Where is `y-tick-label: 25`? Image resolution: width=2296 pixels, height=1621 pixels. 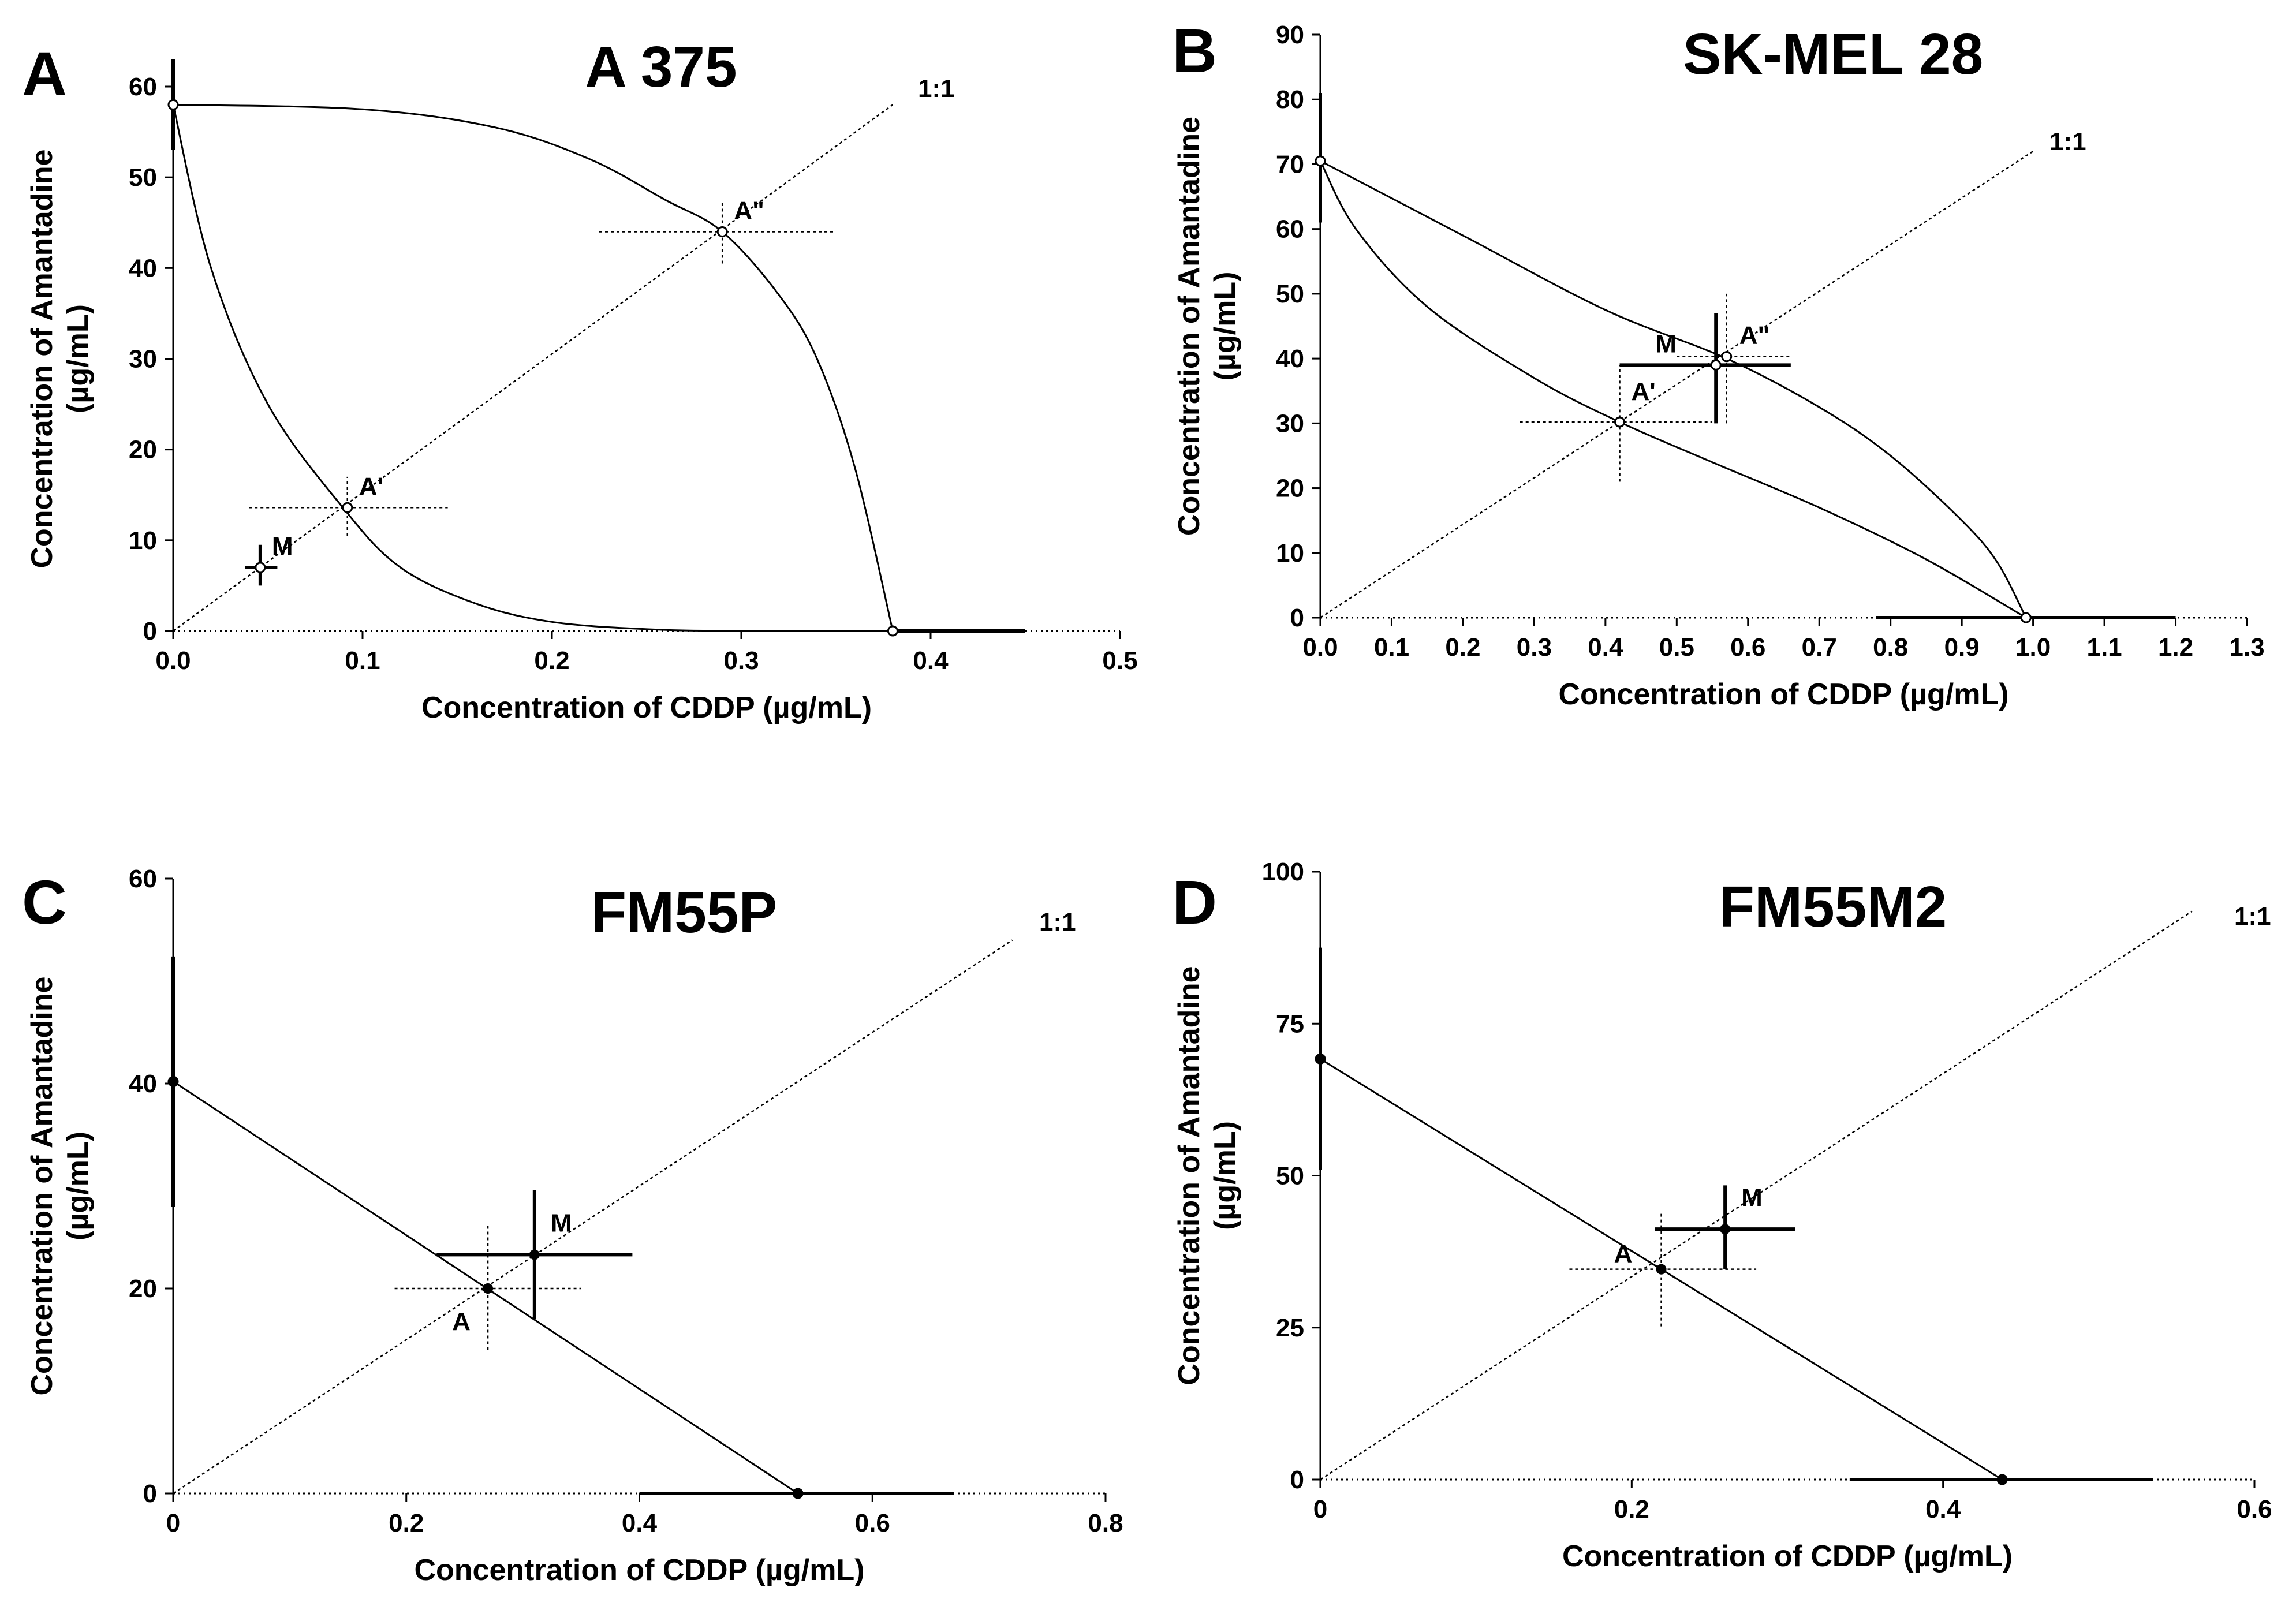 y-tick-label: 25 is located at coordinates (1290, 1328).